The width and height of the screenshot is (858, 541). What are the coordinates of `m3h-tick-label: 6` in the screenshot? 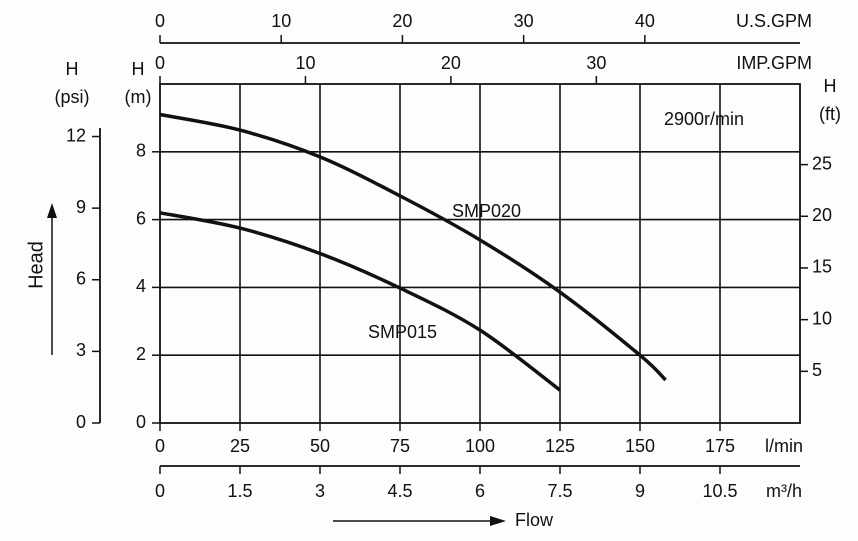 It's located at (480, 491).